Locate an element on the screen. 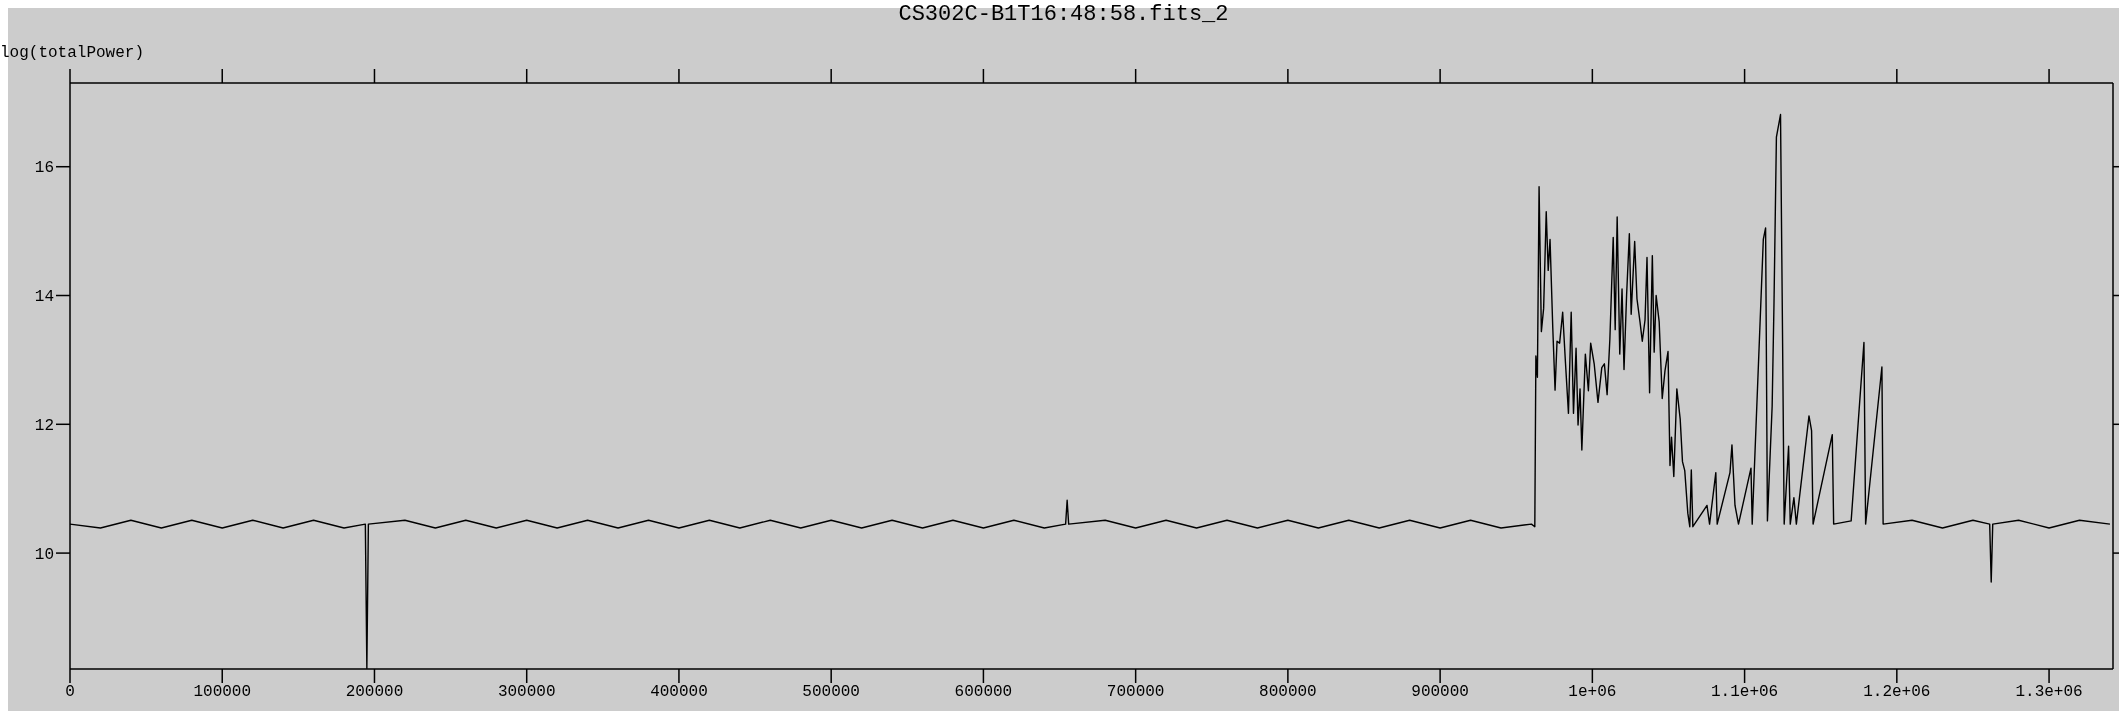 This screenshot has height=719, width=2127. y-tick-label: 10 is located at coordinates (44, 554).